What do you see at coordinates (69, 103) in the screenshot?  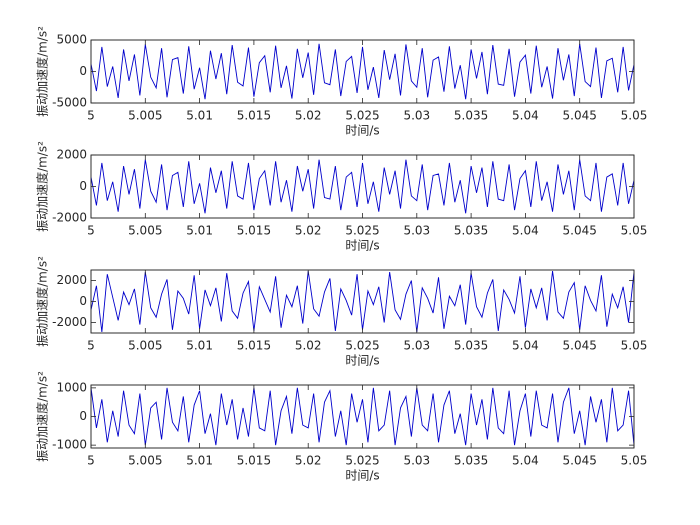 I see `y-tick-label: -5000` at bounding box center [69, 103].